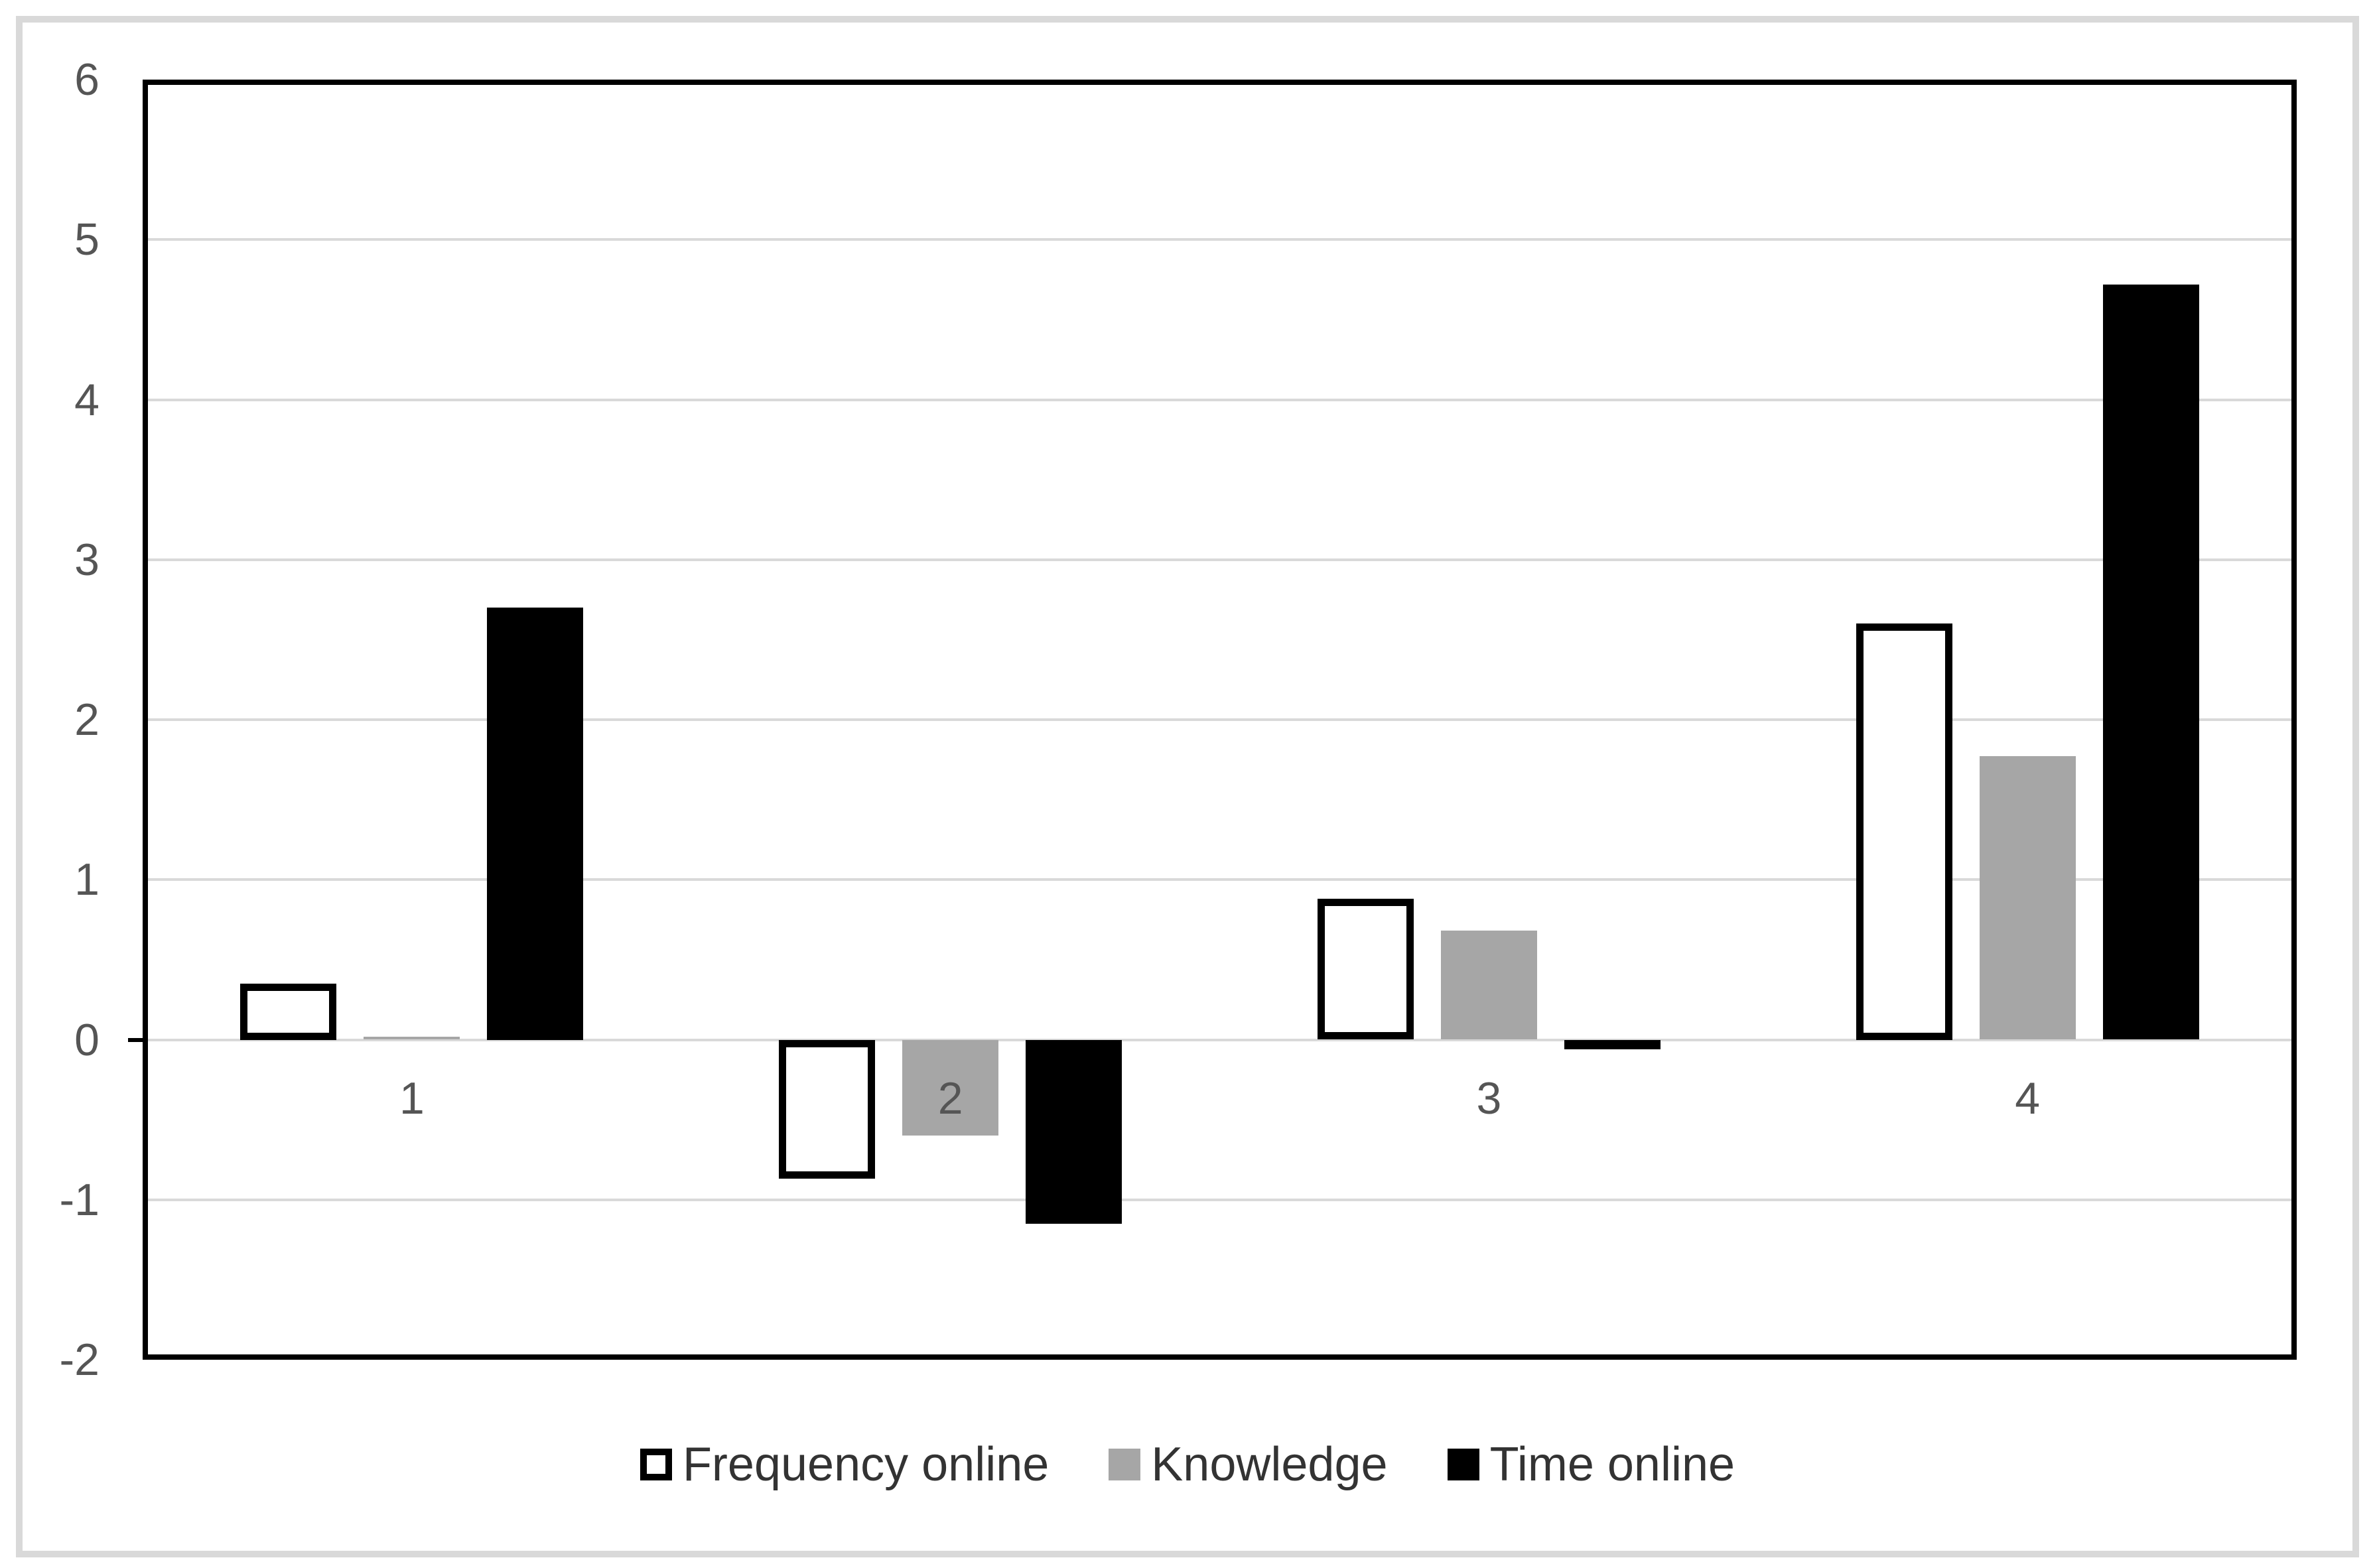 The image size is (2375, 1568). Describe the element at coordinates (87, 720) in the screenshot. I see `y-axis-tick-label: 2` at that location.